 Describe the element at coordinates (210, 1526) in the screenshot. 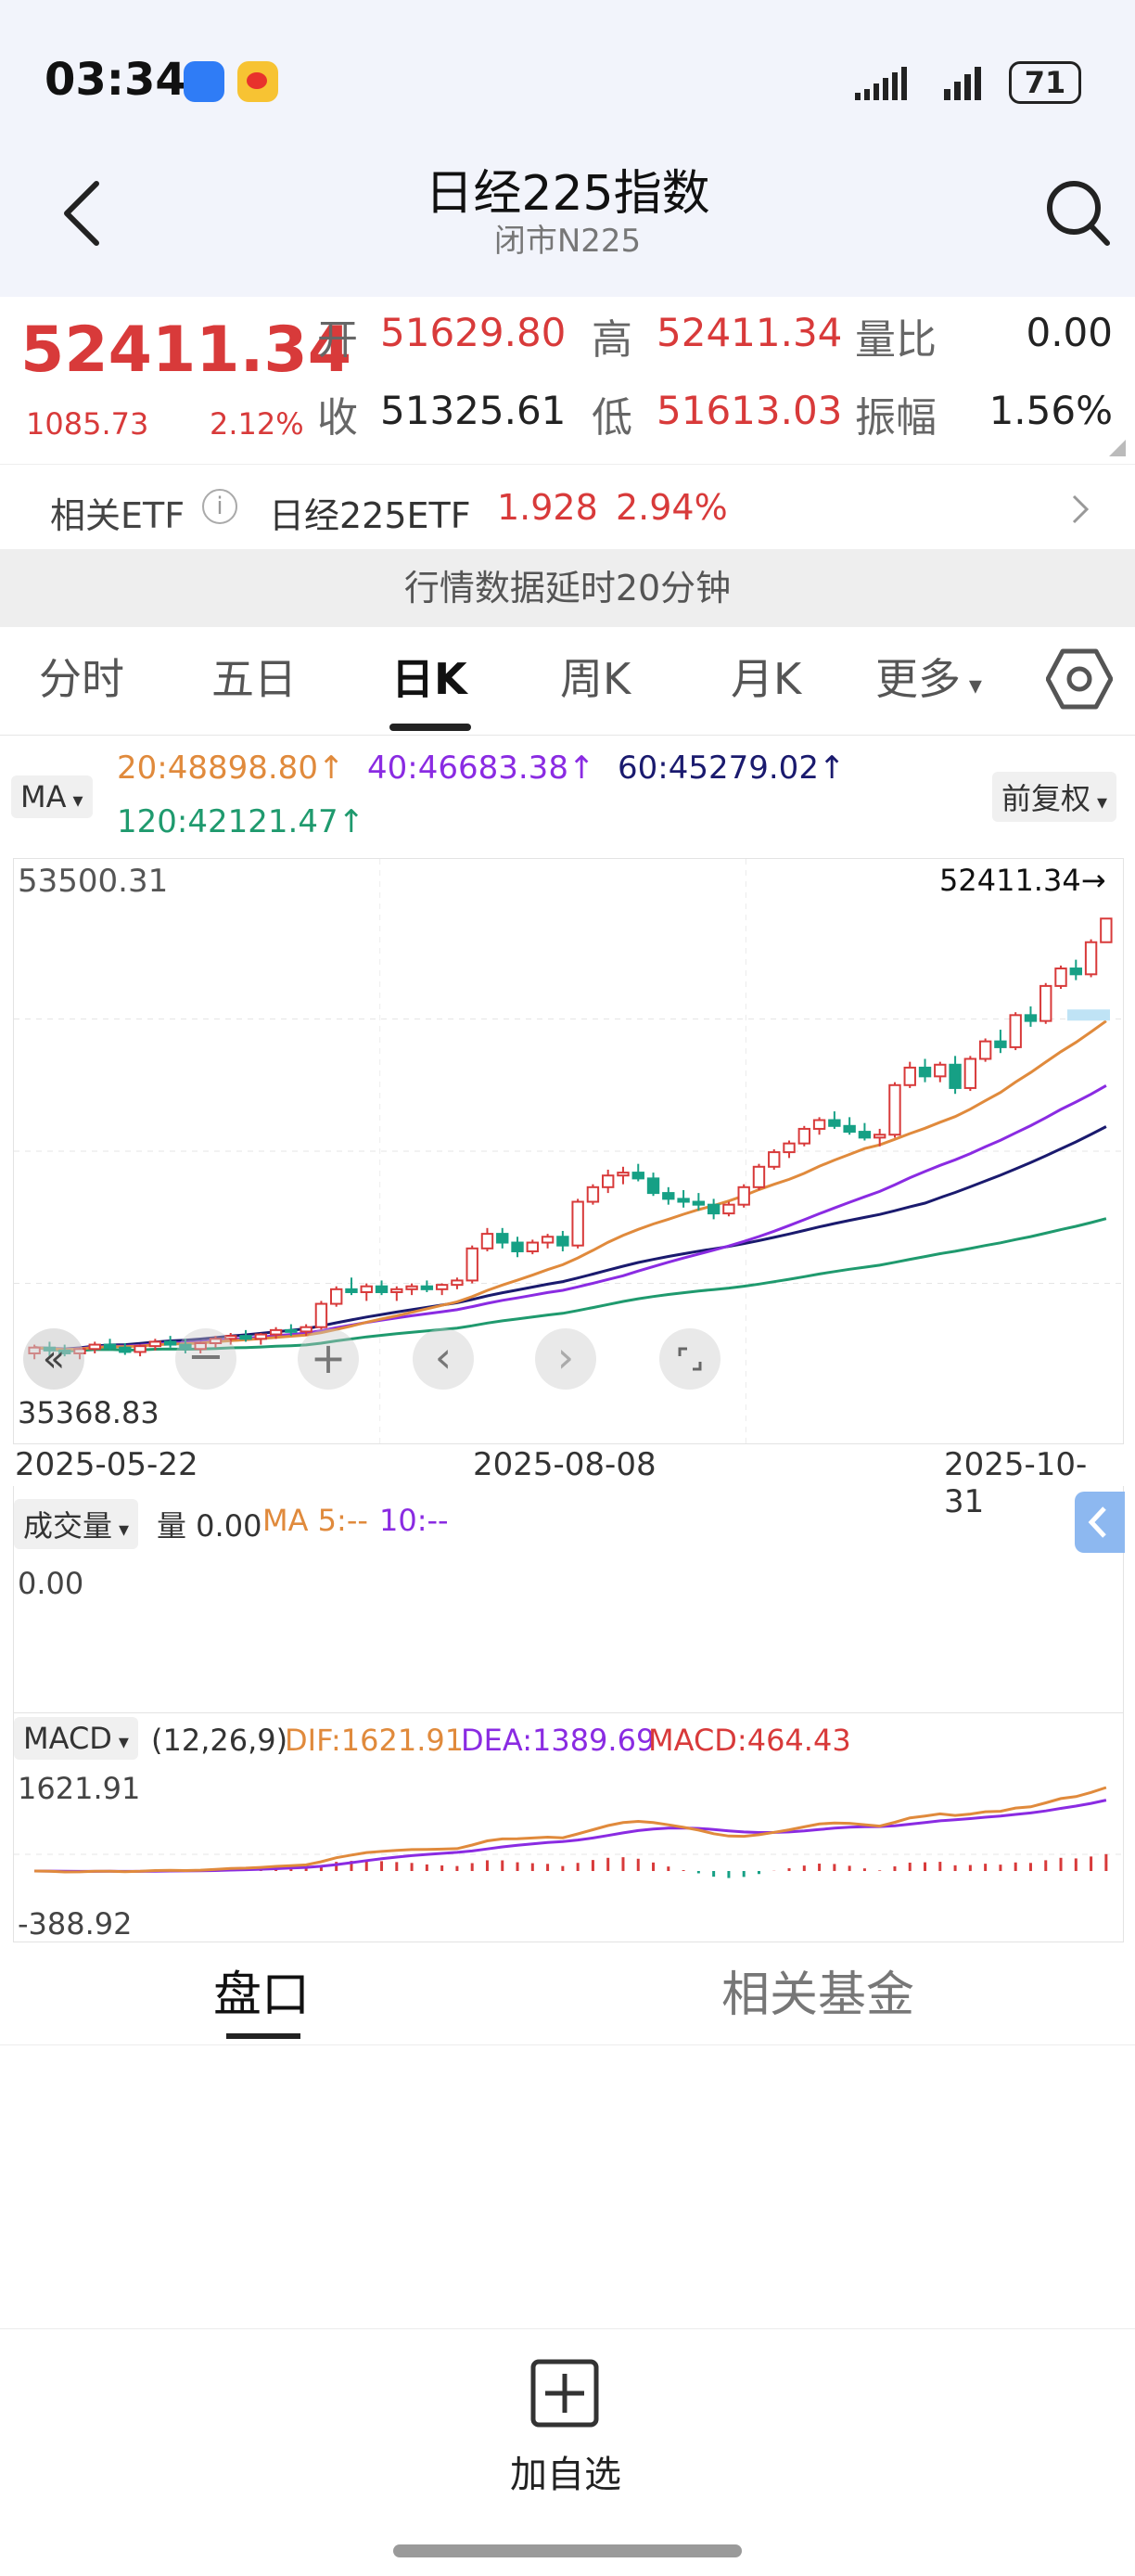

I see `volume-value: 量 0.00` at that location.